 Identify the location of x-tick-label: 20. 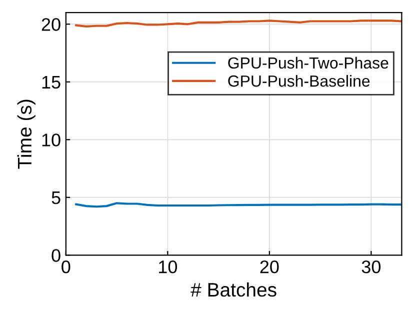
(269, 267).